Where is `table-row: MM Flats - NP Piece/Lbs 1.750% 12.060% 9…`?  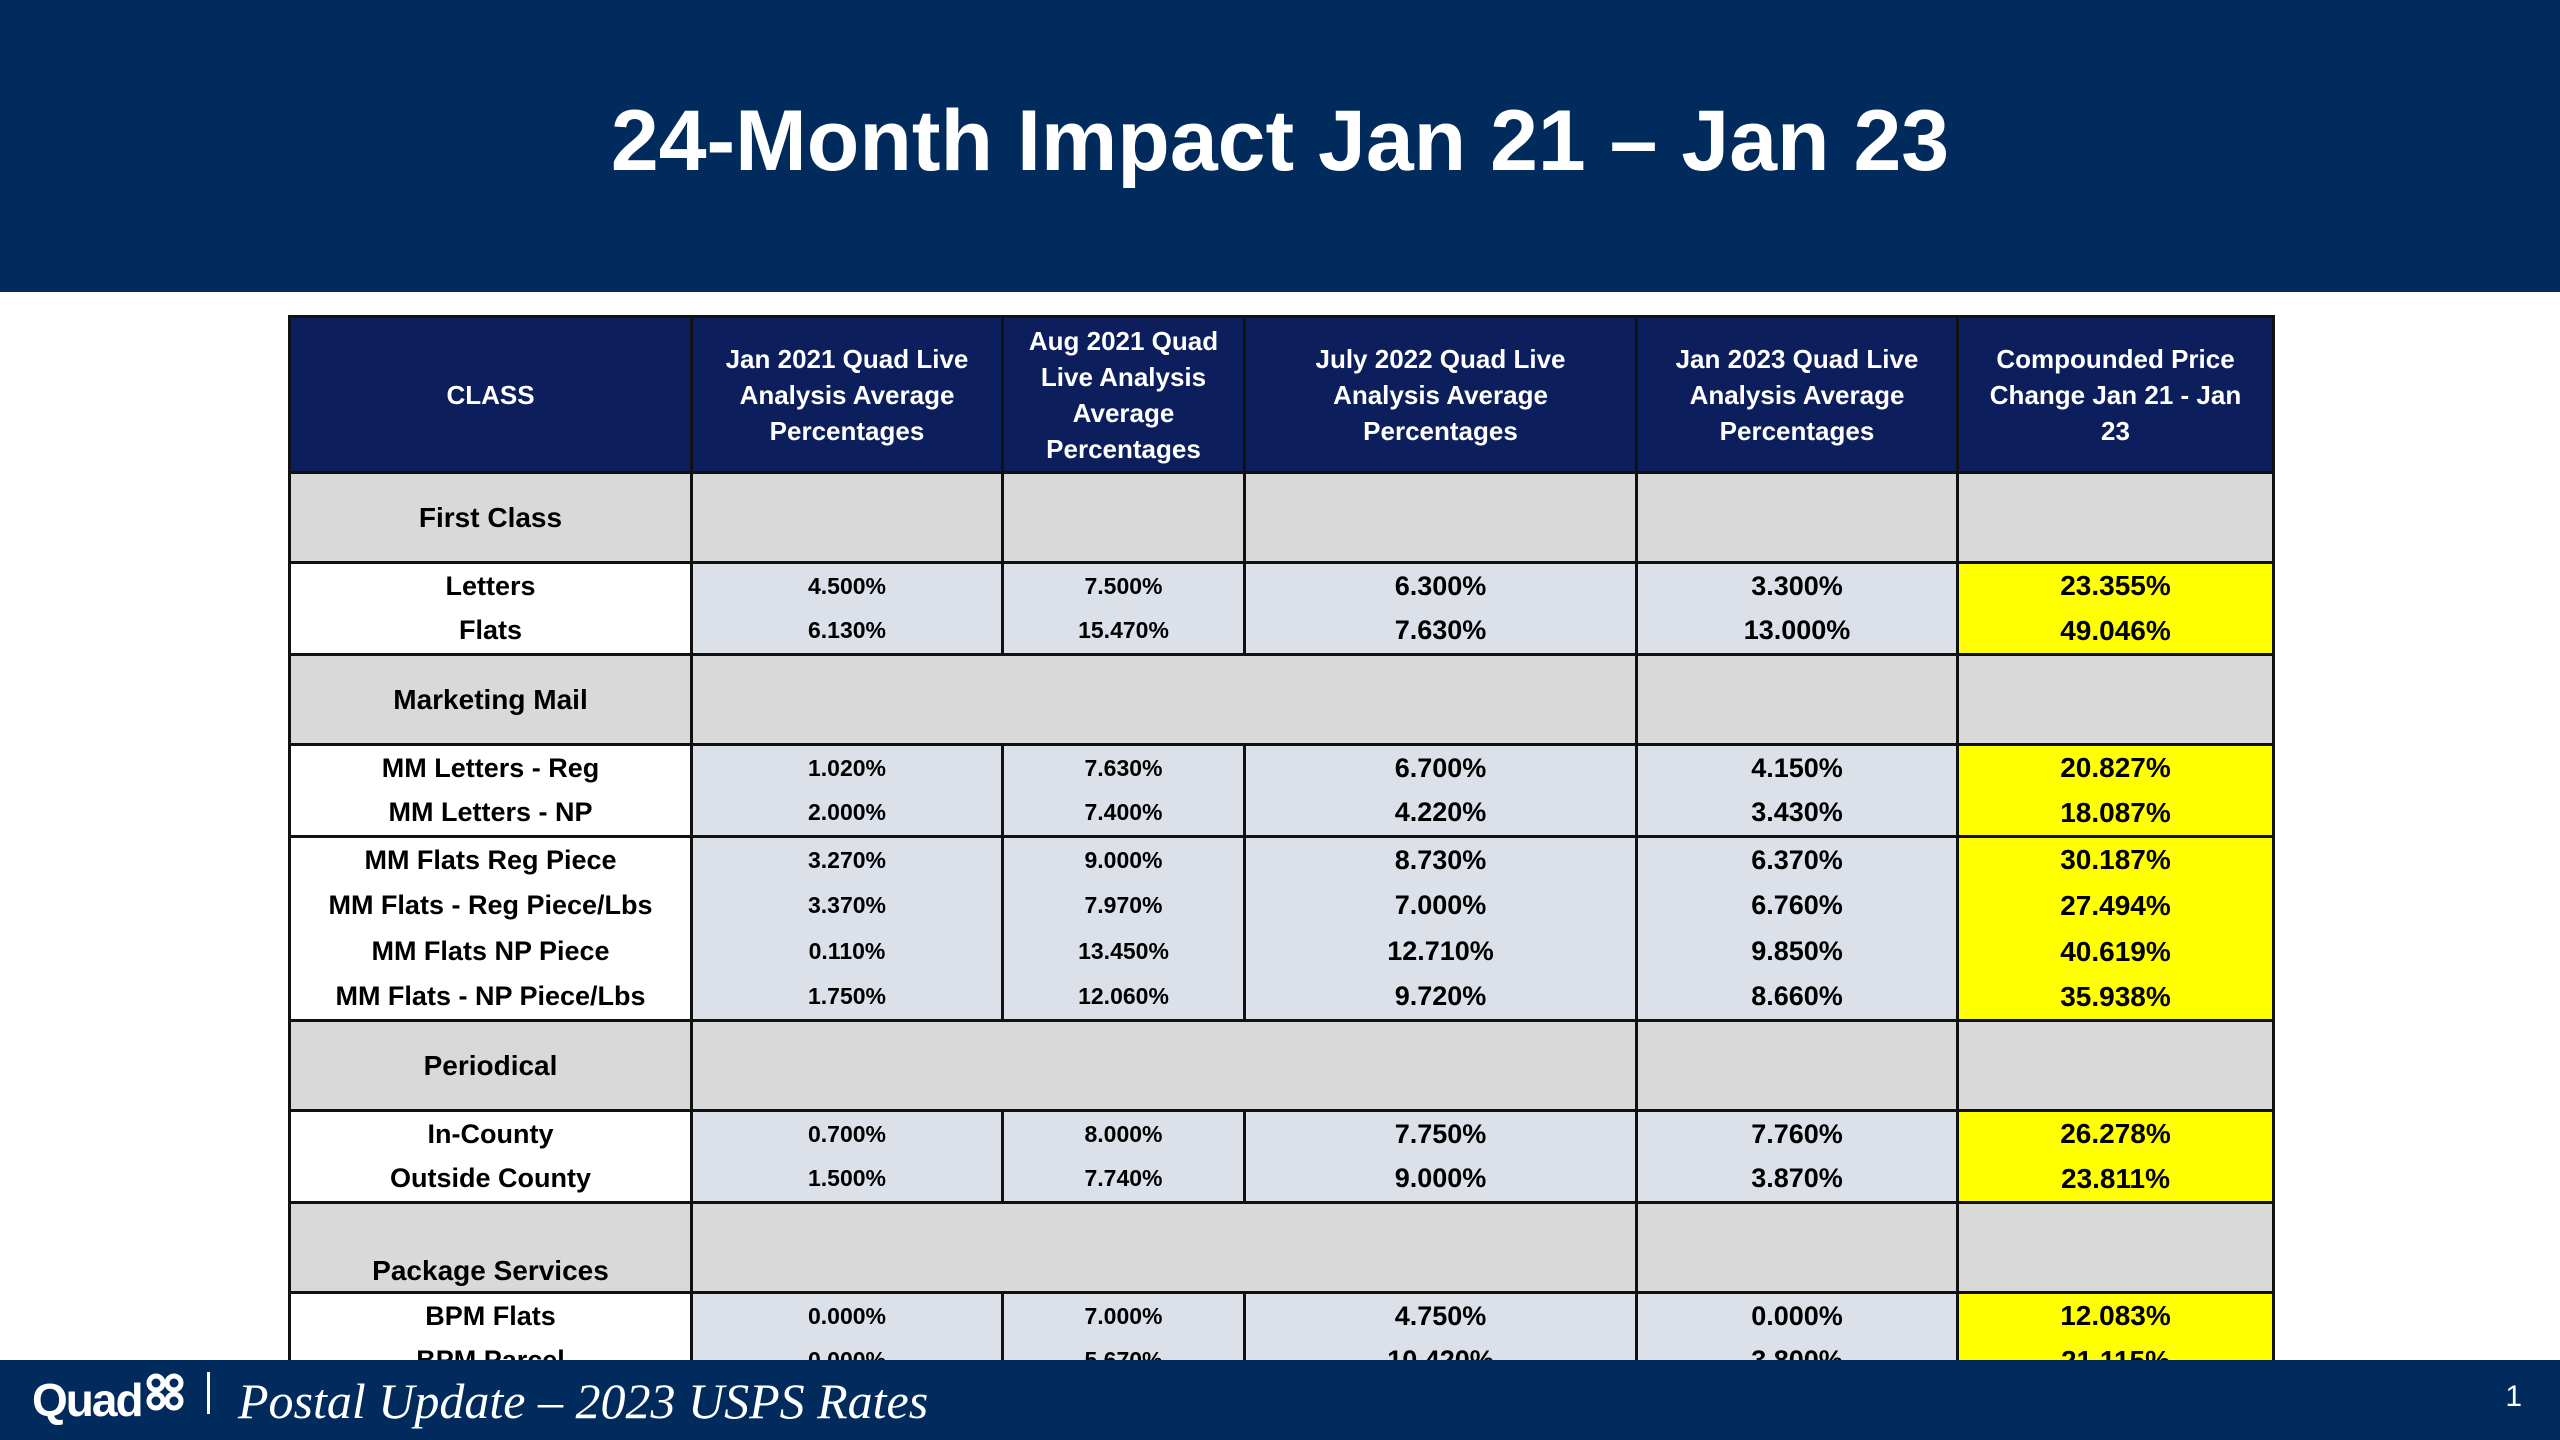
table-row: MM Flats - NP Piece/Lbs 1.750% 12.060% 9… is located at coordinates (1281, 998).